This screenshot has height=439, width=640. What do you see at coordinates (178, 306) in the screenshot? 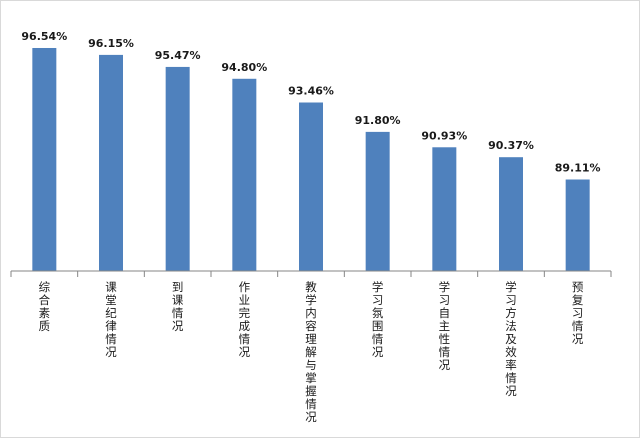
I see `category-label-3: 到课情况` at bounding box center [178, 306].